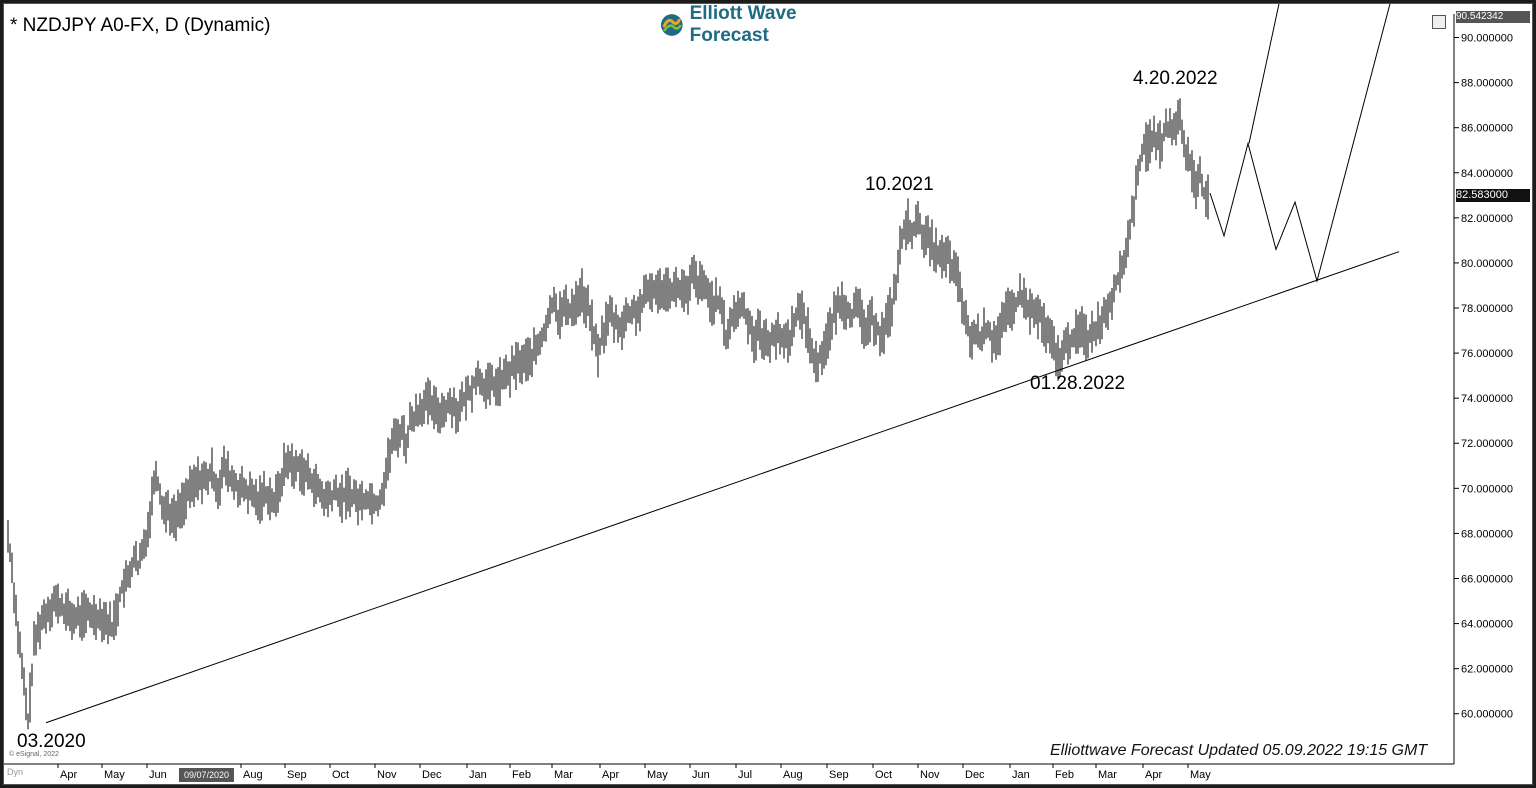 This screenshot has width=1536, height=788. Describe the element at coordinates (1487, 489) in the screenshot. I see `y-tick-label: 70.000000` at that location.